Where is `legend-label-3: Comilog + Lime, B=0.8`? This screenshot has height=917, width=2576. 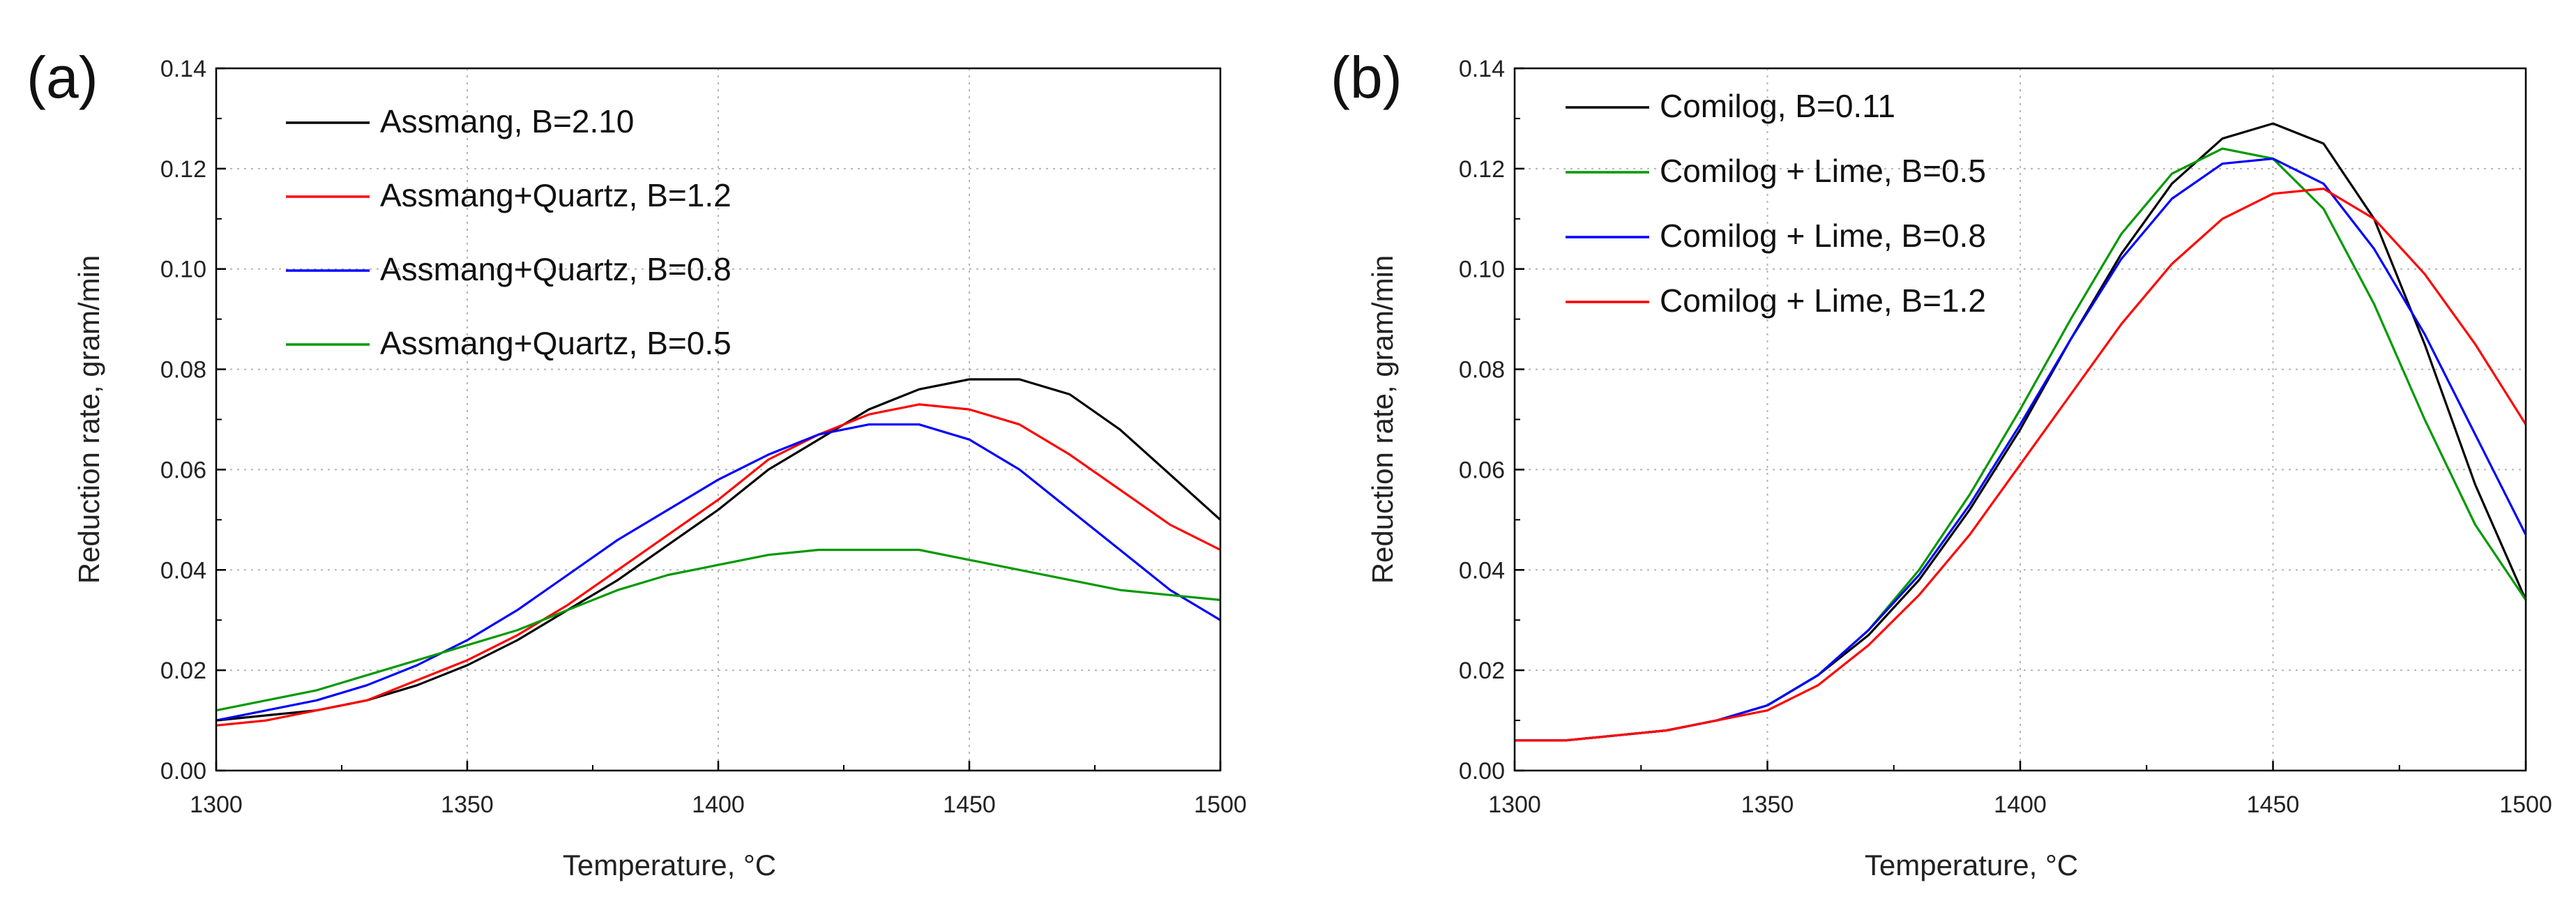
legend-label-3: Comilog + Lime, B=0.8 is located at coordinates (1823, 236).